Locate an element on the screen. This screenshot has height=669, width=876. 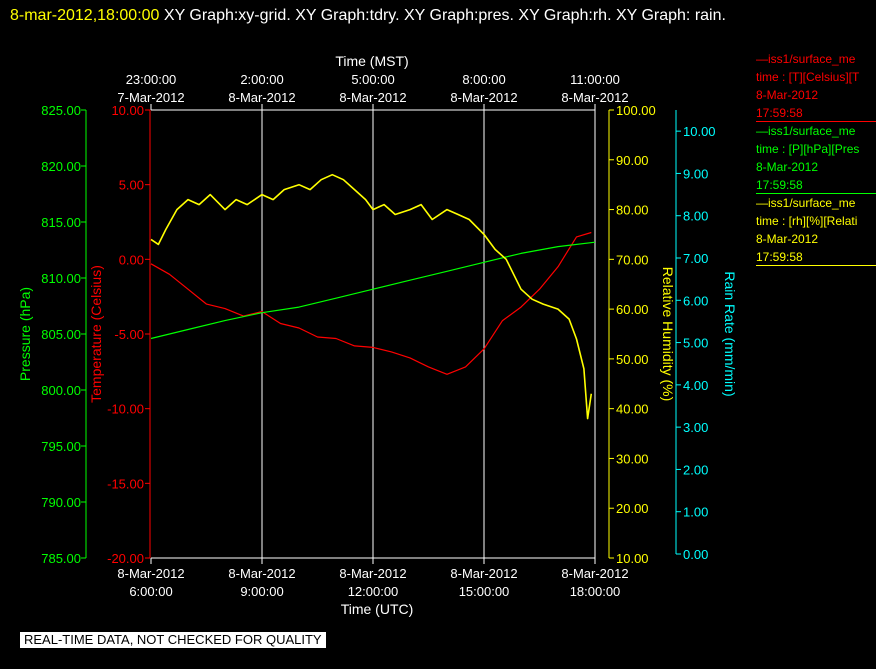
bottom-tick-time: 15:00:00 is located at coordinates (484, 591).